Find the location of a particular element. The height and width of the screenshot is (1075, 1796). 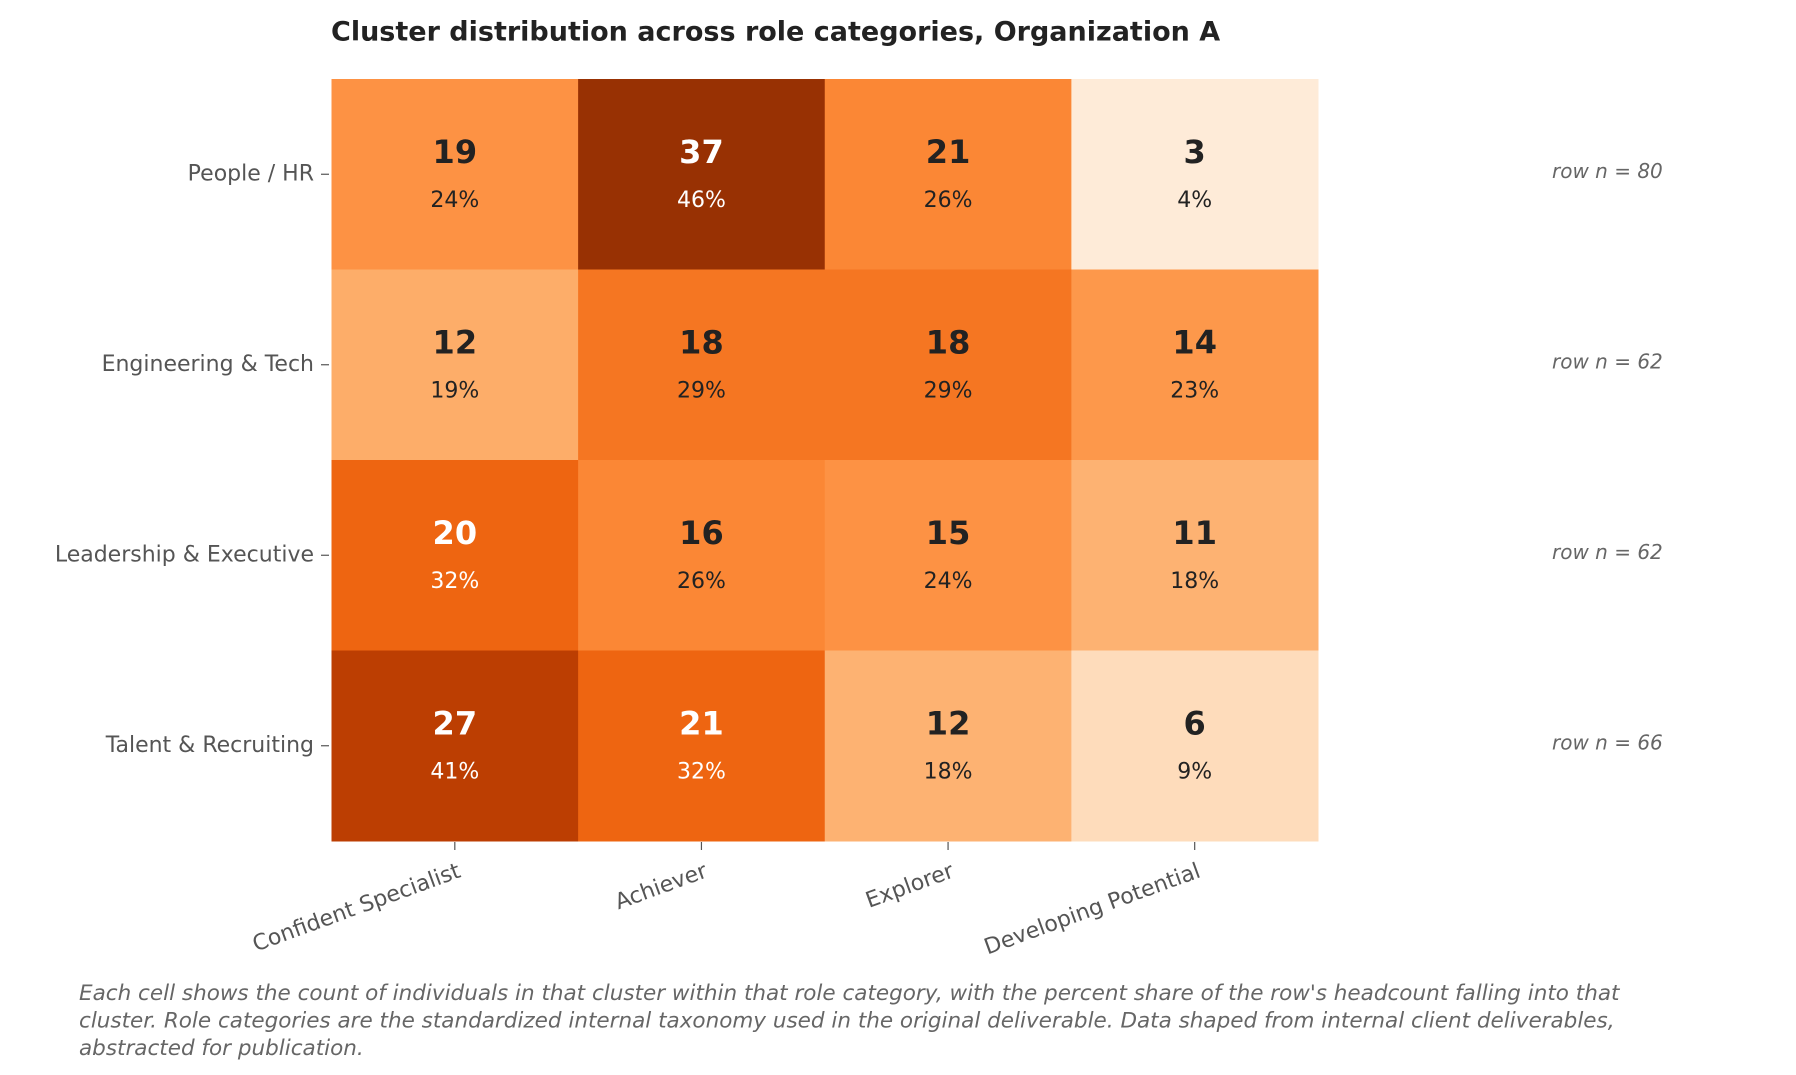

row-label: People / HR is located at coordinates (251, 173).